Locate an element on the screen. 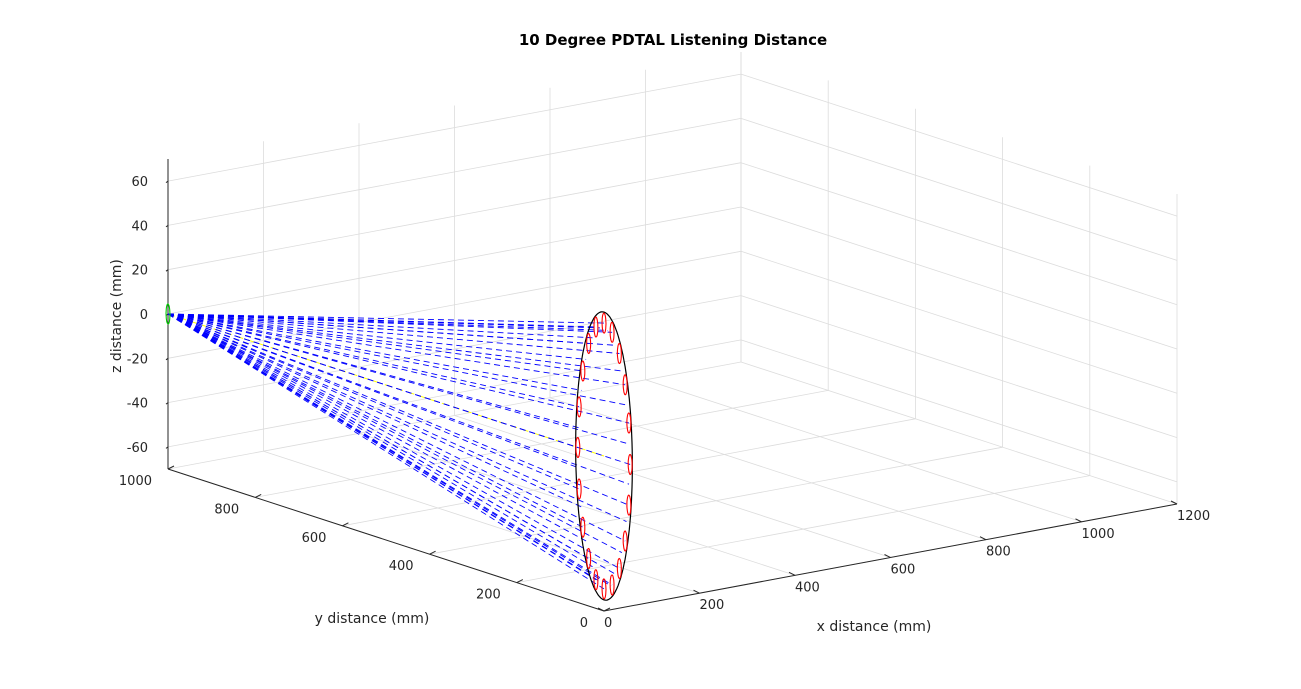  x-tick-label: 600 is located at coordinates (903, 570).